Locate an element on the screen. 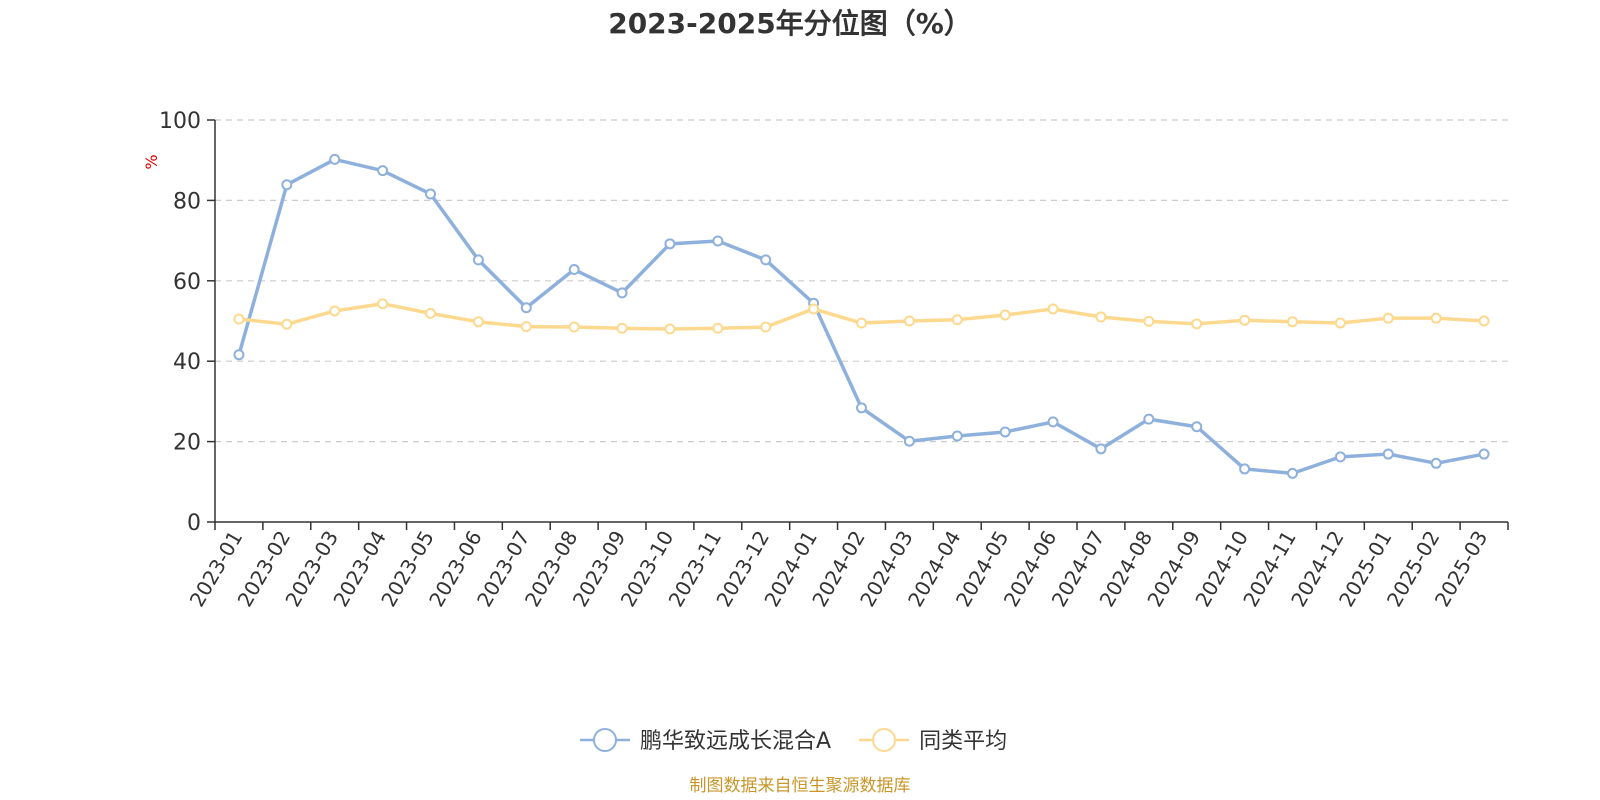 The width and height of the screenshot is (1600, 800). legend-item-1: 同类平均 is located at coordinates (933, 741).